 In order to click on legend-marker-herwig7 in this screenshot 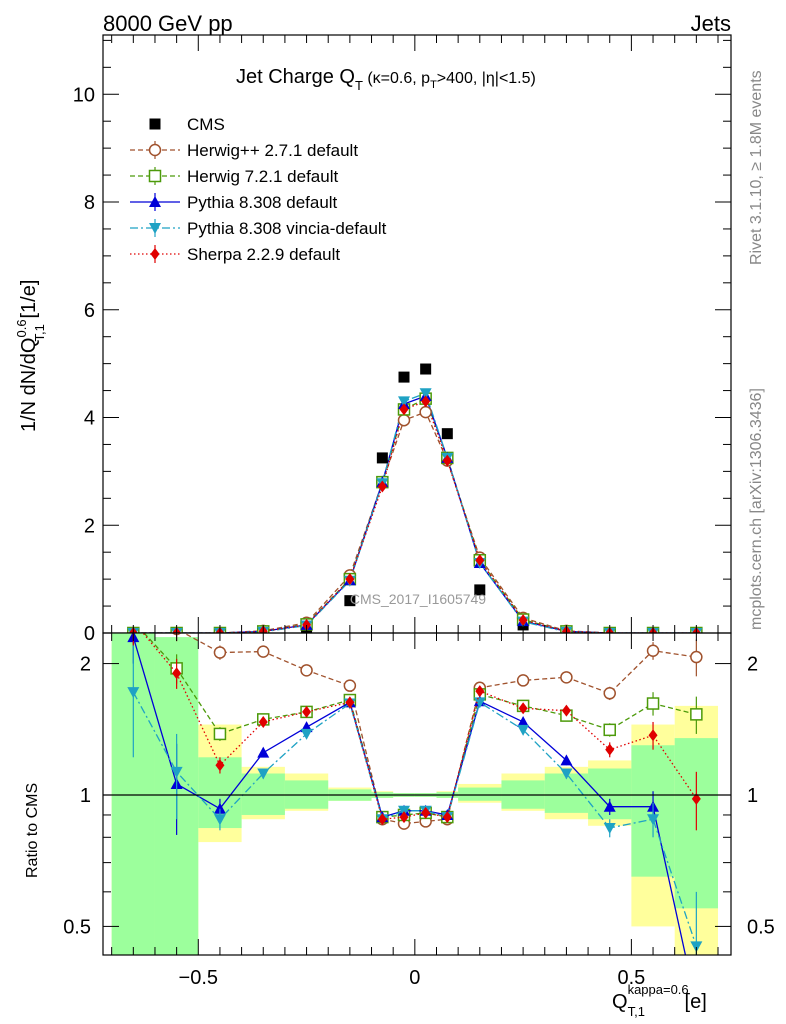, I will do `click(155, 176)`.